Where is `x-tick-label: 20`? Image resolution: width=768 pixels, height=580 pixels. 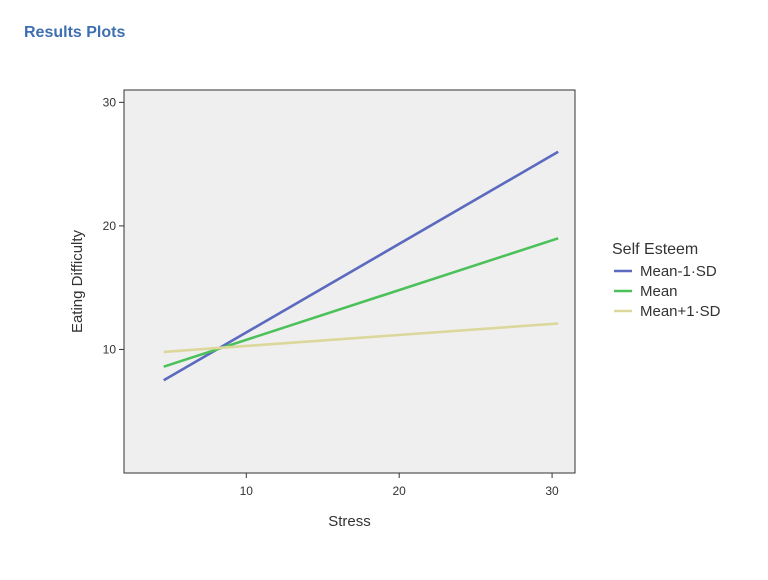 x-tick-label: 20 is located at coordinates (400, 491).